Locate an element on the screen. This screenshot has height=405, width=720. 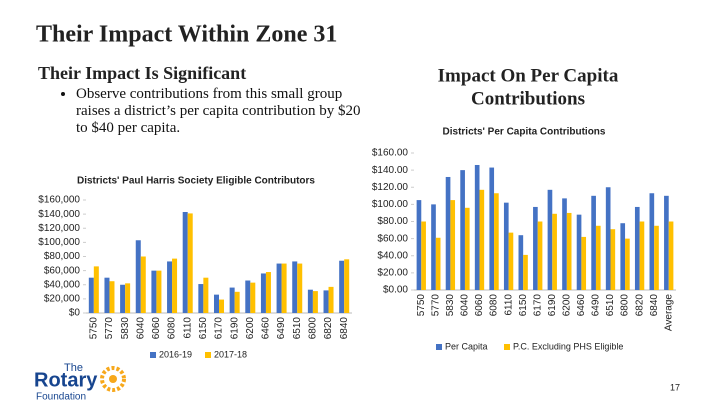
y-tick-label: $140.00 is located at coordinates (390, 170).